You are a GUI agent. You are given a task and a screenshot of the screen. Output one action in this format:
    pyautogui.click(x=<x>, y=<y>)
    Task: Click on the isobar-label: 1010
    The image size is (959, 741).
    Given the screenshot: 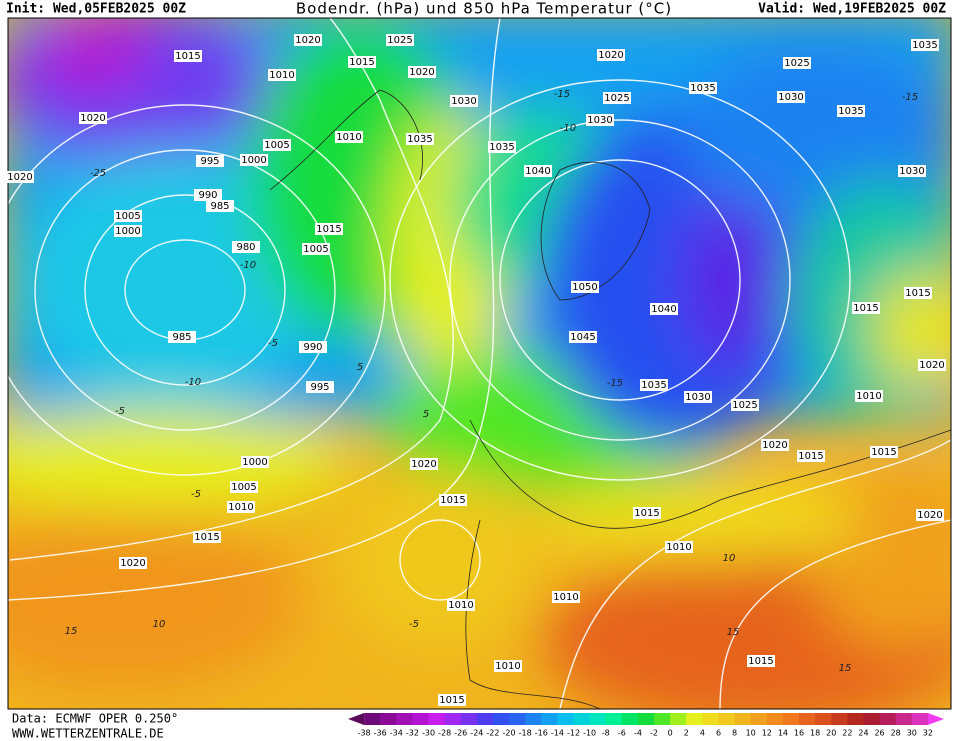 What is the action you would take?
    pyautogui.click(x=348, y=137)
    